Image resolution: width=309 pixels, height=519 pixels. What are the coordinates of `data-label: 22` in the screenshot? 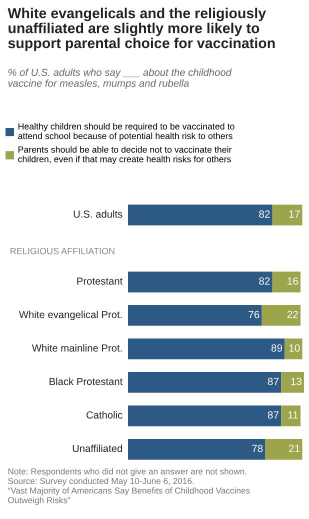 It's located at (292, 314).